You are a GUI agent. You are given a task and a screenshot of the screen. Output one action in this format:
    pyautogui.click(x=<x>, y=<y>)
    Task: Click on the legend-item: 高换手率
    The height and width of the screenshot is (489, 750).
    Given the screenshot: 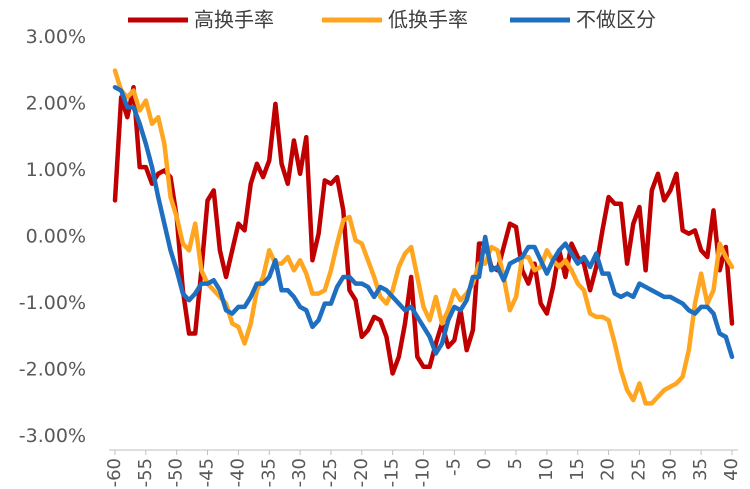 What is the action you would take?
    pyautogui.click(x=201, y=20)
    